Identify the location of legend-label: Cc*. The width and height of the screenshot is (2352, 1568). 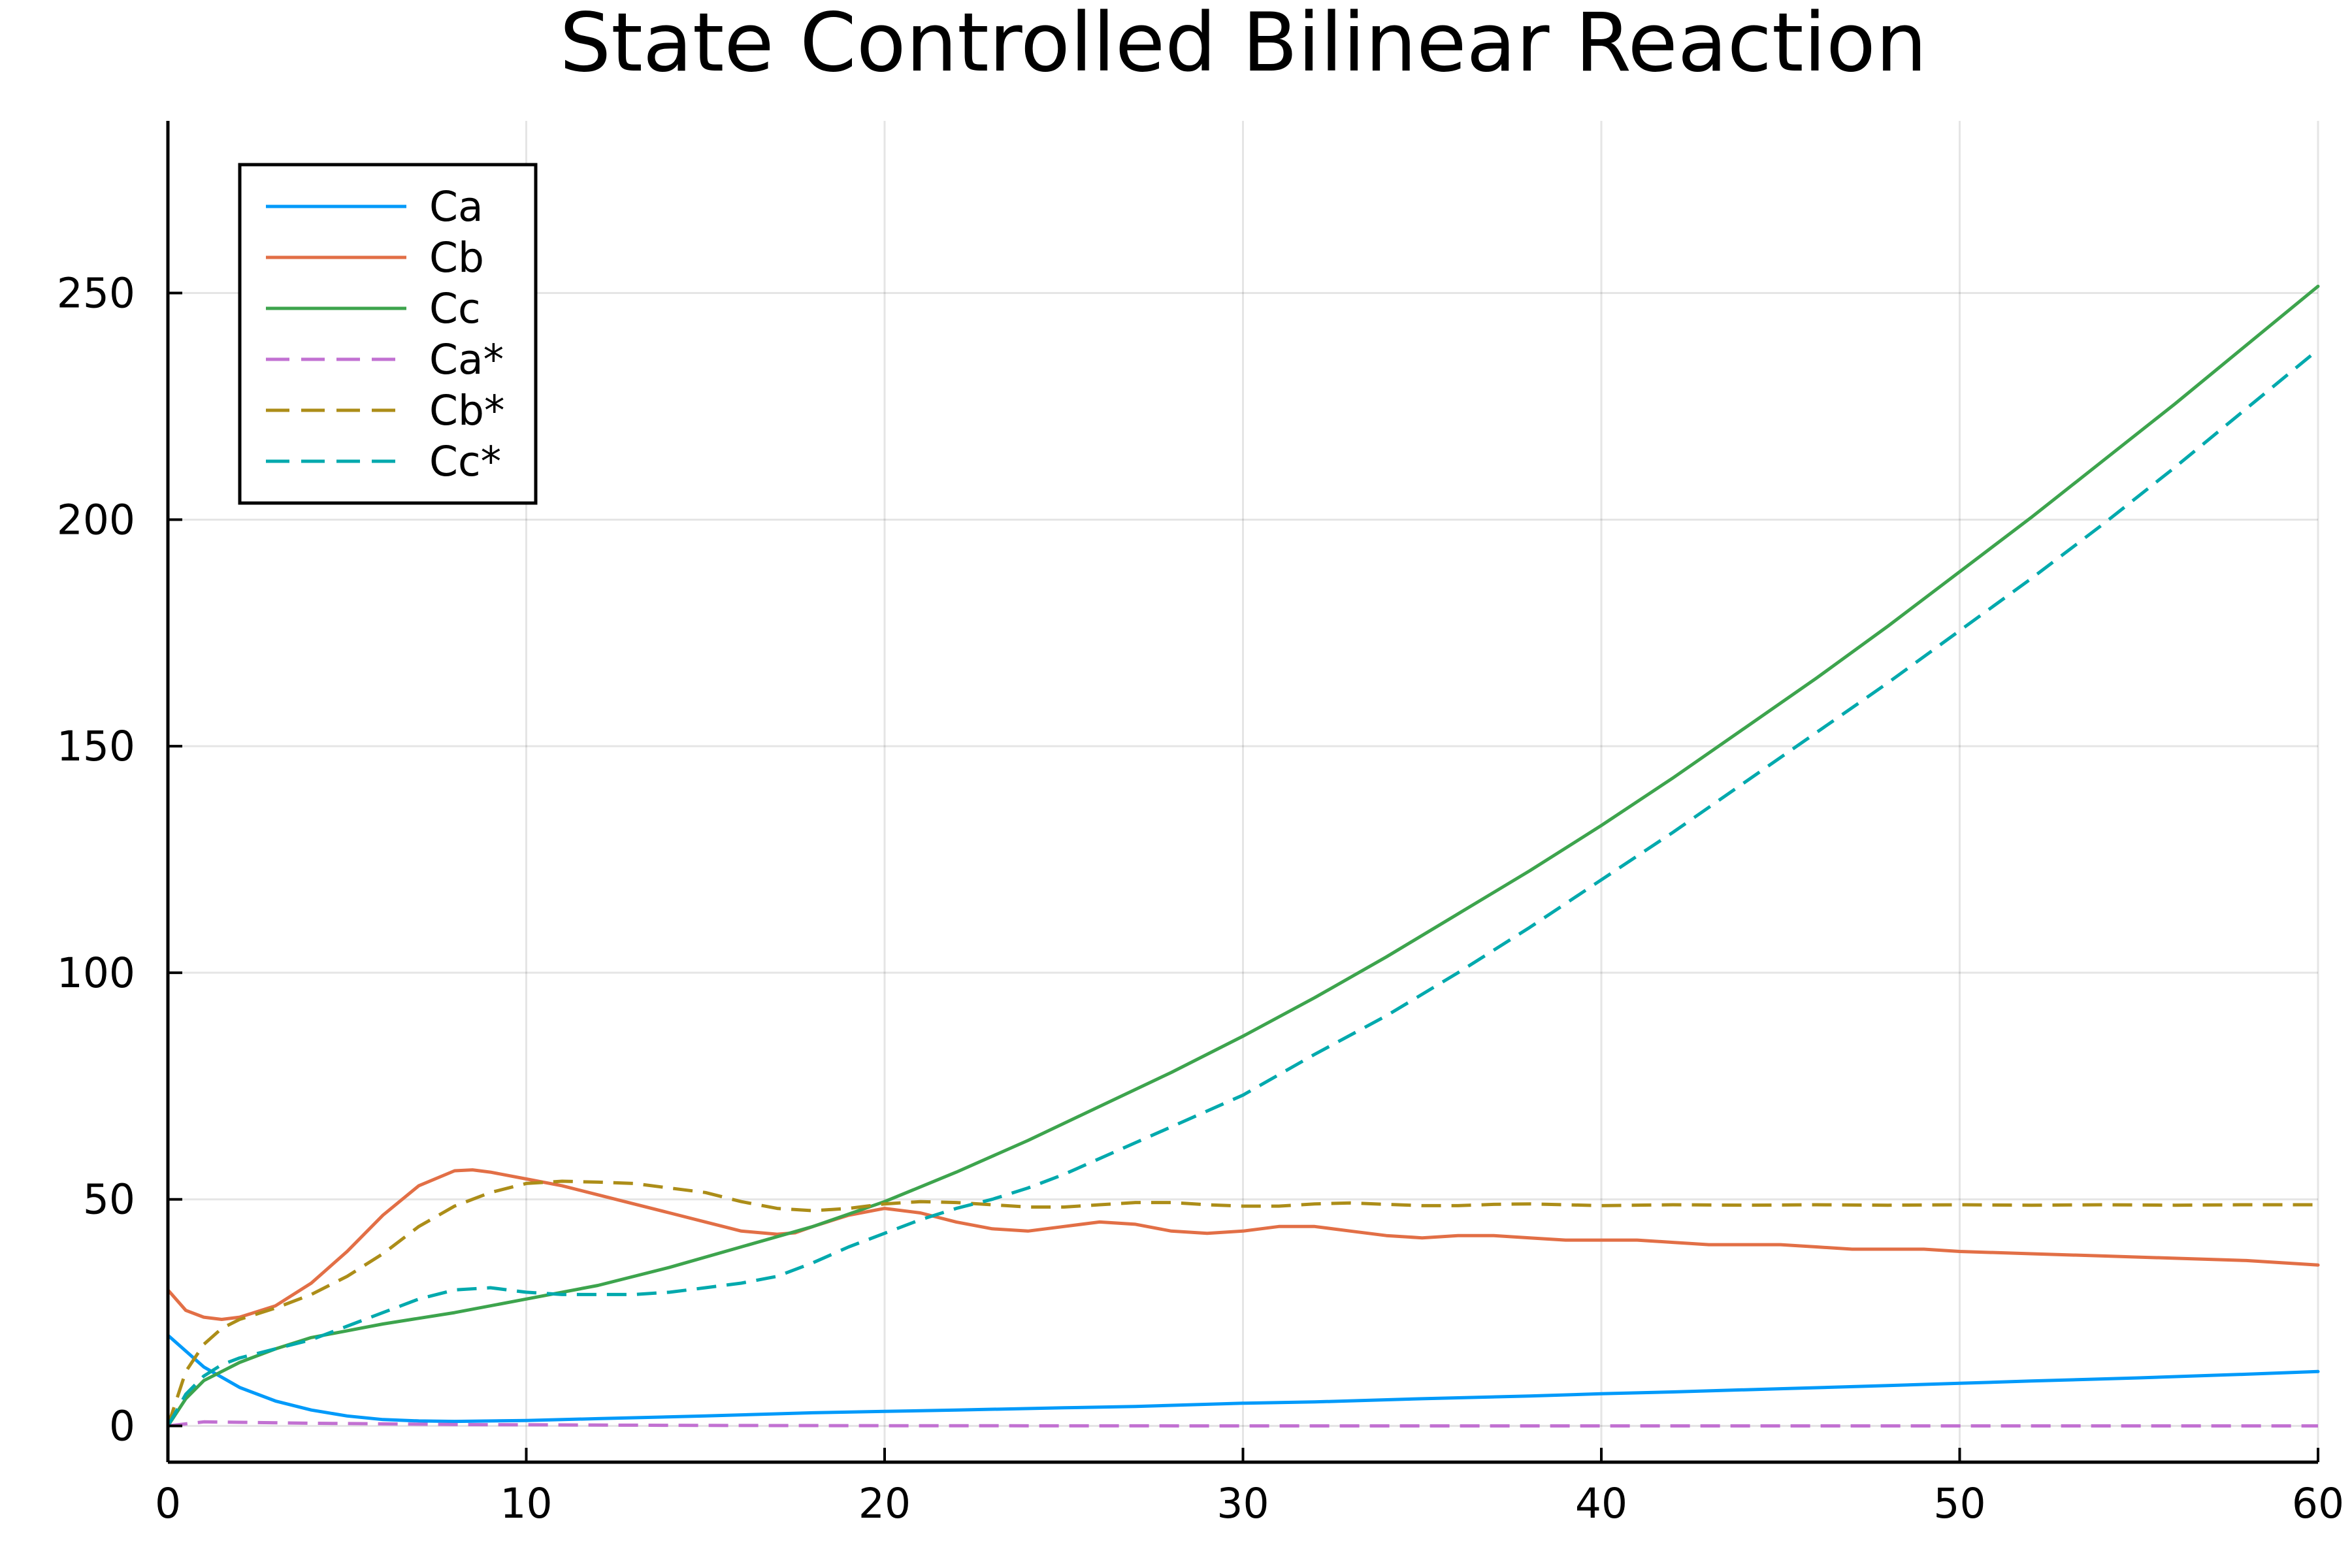
(465, 461).